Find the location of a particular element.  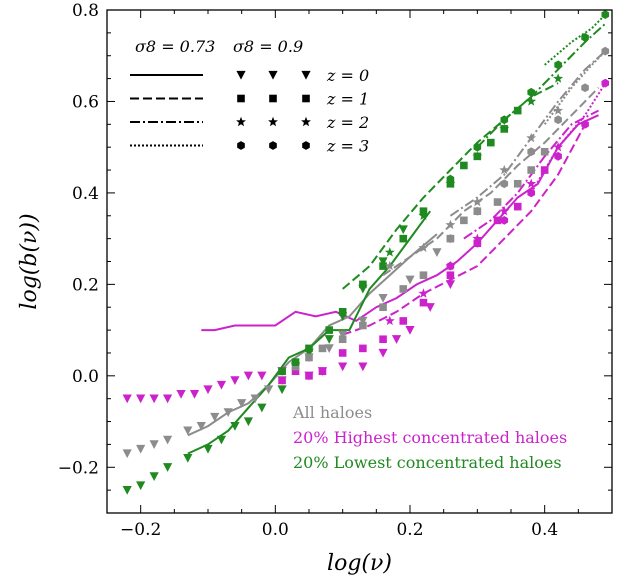

markers-all-z2 is located at coordinates (474, 188).